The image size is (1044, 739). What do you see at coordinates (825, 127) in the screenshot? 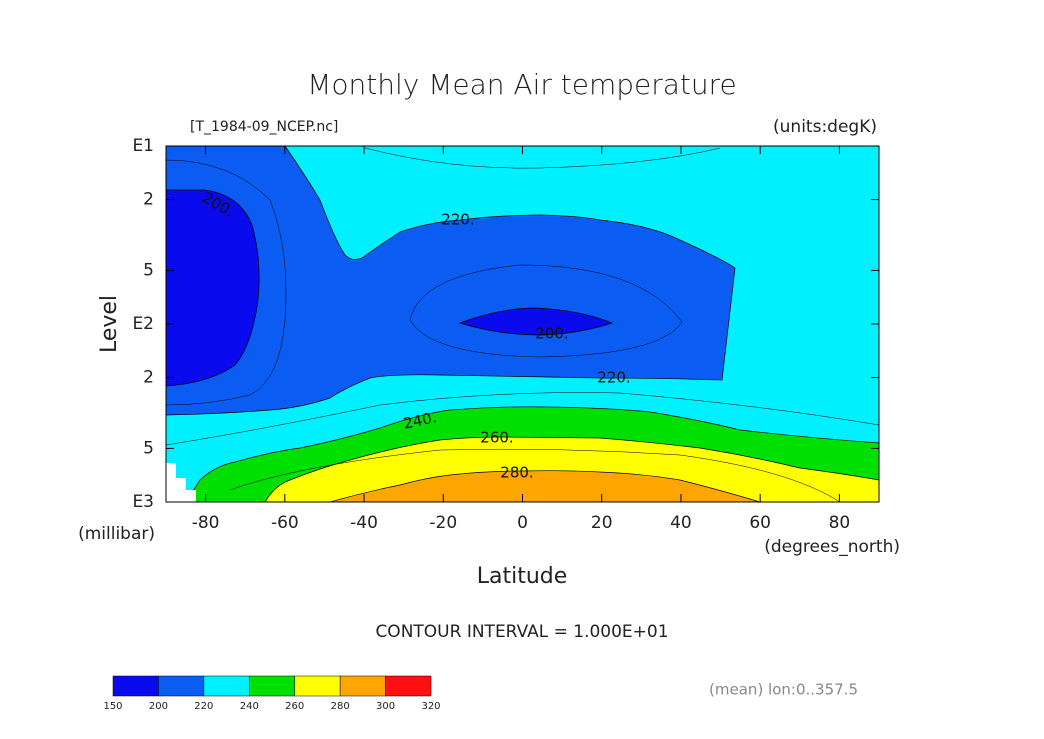
I see `units: (units:degK)` at bounding box center [825, 127].